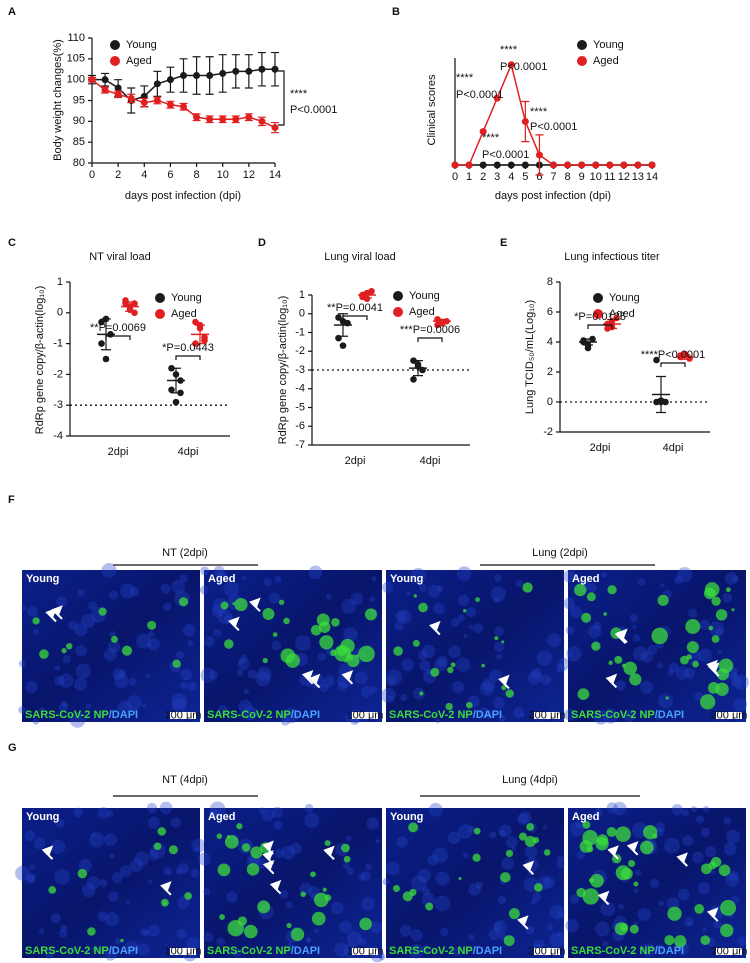 Image resolution: width=750 pixels, height=963 pixels. What do you see at coordinates (79, 142) in the screenshot?
I see `y-tick-label: 85` at bounding box center [79, 142].